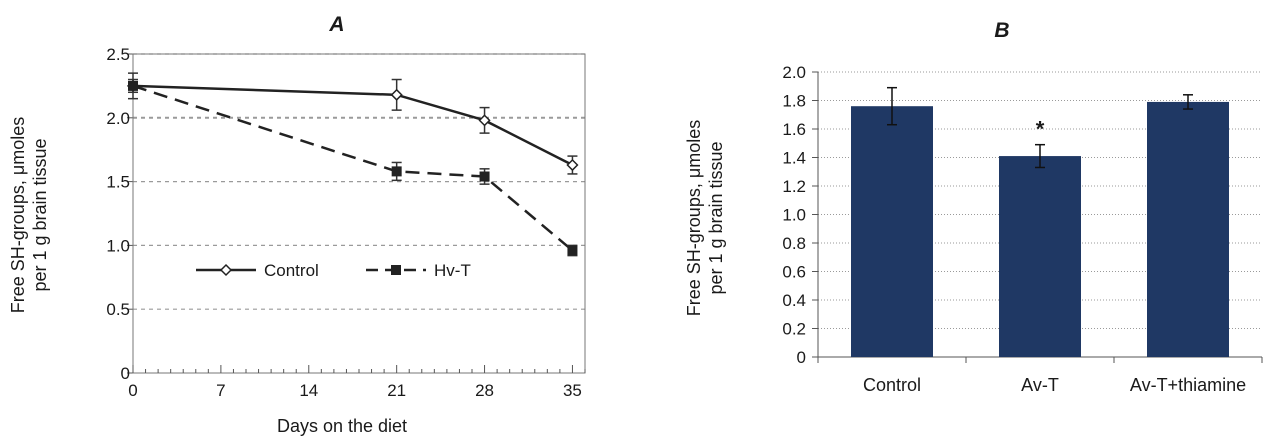 The height and width of the screenshot is (438, 1270). What do you see at coordinates (291, 270) in the screenshot?
I see `legend-label-control: Control` at bounding box center [291, 270].